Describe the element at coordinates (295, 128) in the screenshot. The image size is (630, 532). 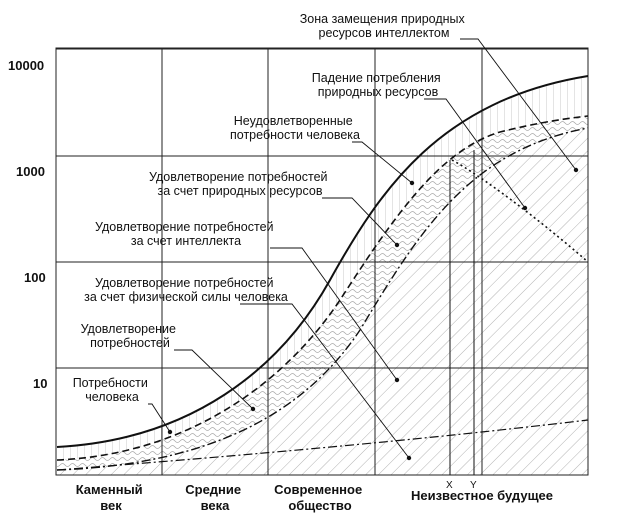
I see `label-unsatisfied-needs: Неудовлетворенные потребности человека` at that location.